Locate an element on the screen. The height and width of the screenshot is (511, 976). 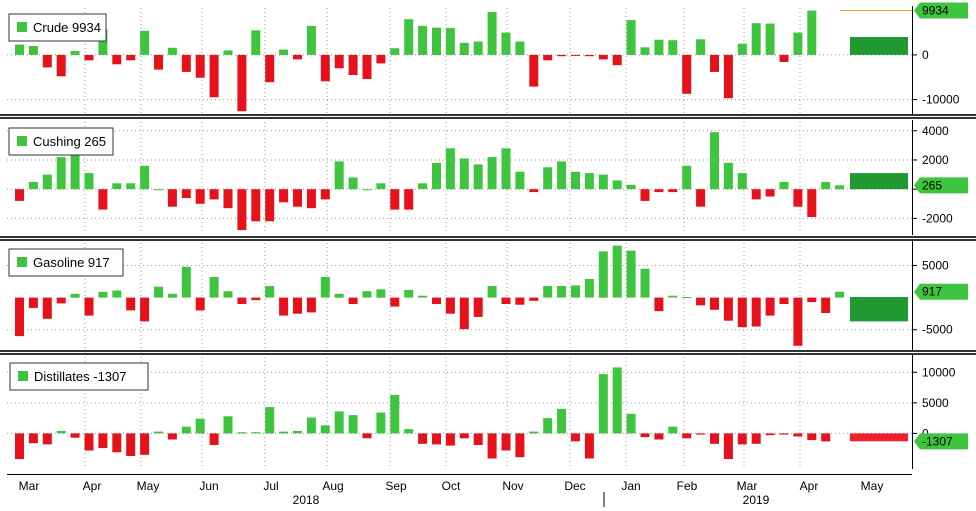
latest-flag-label-cushing: 265 is located at coordinates (932, 185).